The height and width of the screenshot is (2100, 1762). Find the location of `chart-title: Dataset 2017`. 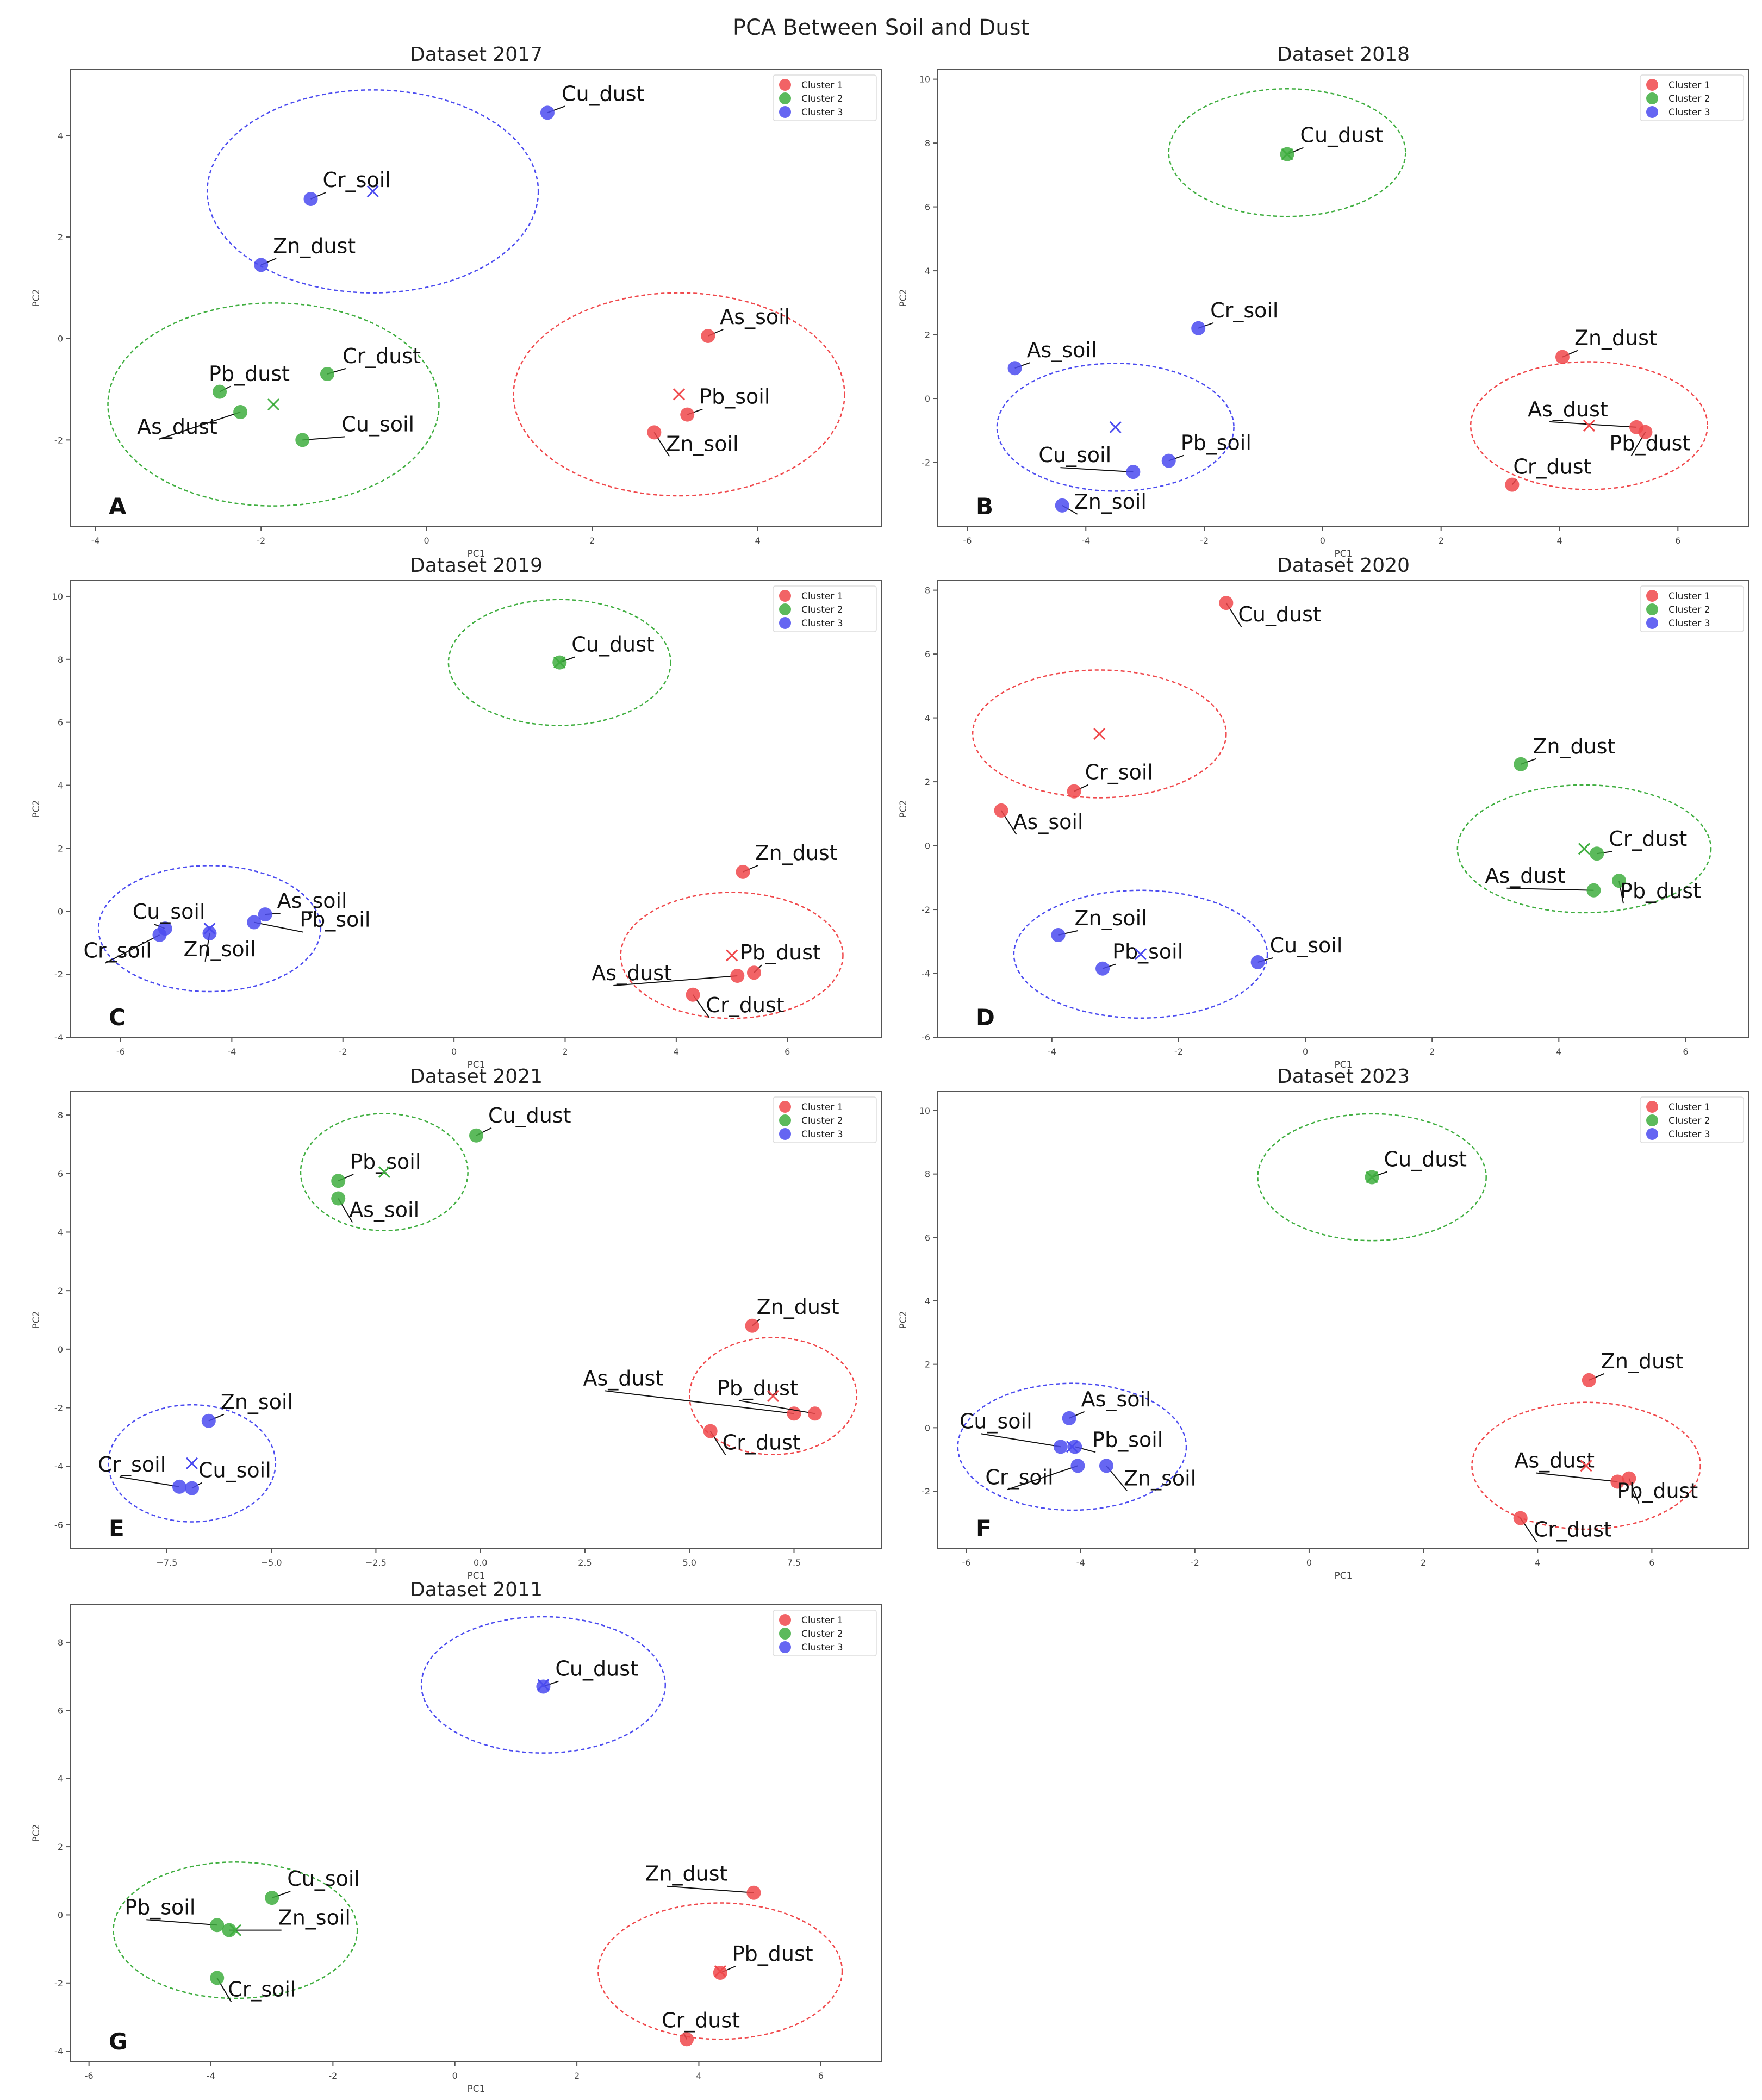

chart-title: Dataset 2017 is located at coordinates (477, 55).